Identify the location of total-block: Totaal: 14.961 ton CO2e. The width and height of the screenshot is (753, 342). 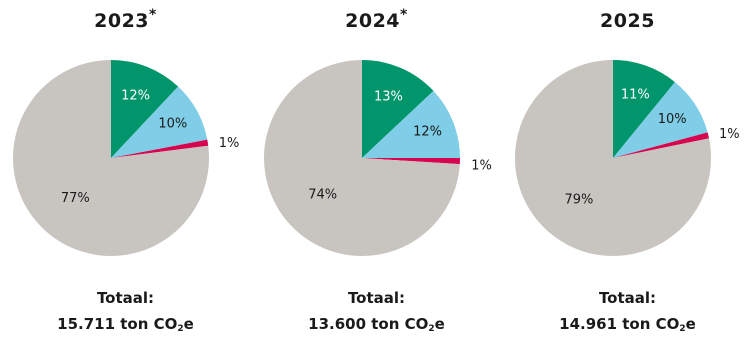
(627, 313).